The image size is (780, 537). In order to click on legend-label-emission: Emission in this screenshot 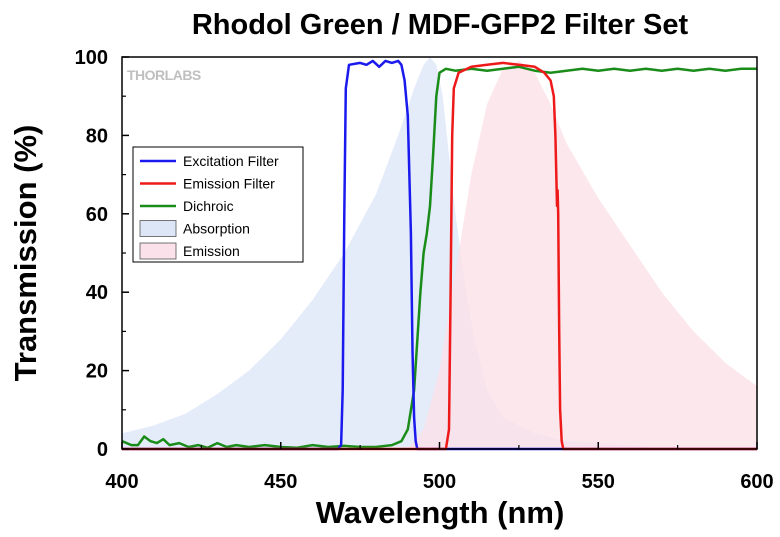, I will do `click(211, 251)`.